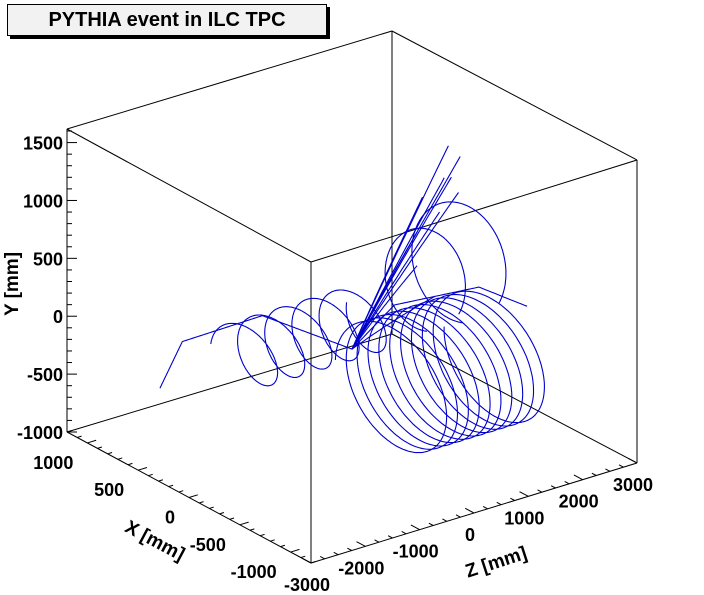 The image size is (704, 595). Describe the element at coordinates (154, 541) in the screenshot. I see `x-axis-label: X [mm]` at that location.